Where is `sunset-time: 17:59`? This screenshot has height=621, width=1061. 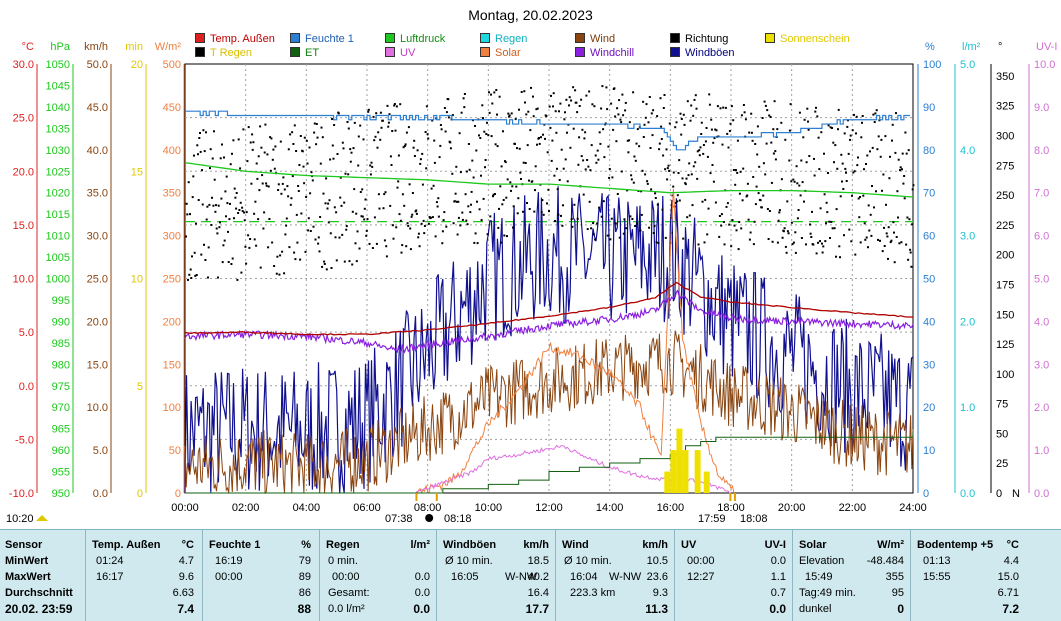
sunset-time: 17:59 is located at coordinates (712, 519).